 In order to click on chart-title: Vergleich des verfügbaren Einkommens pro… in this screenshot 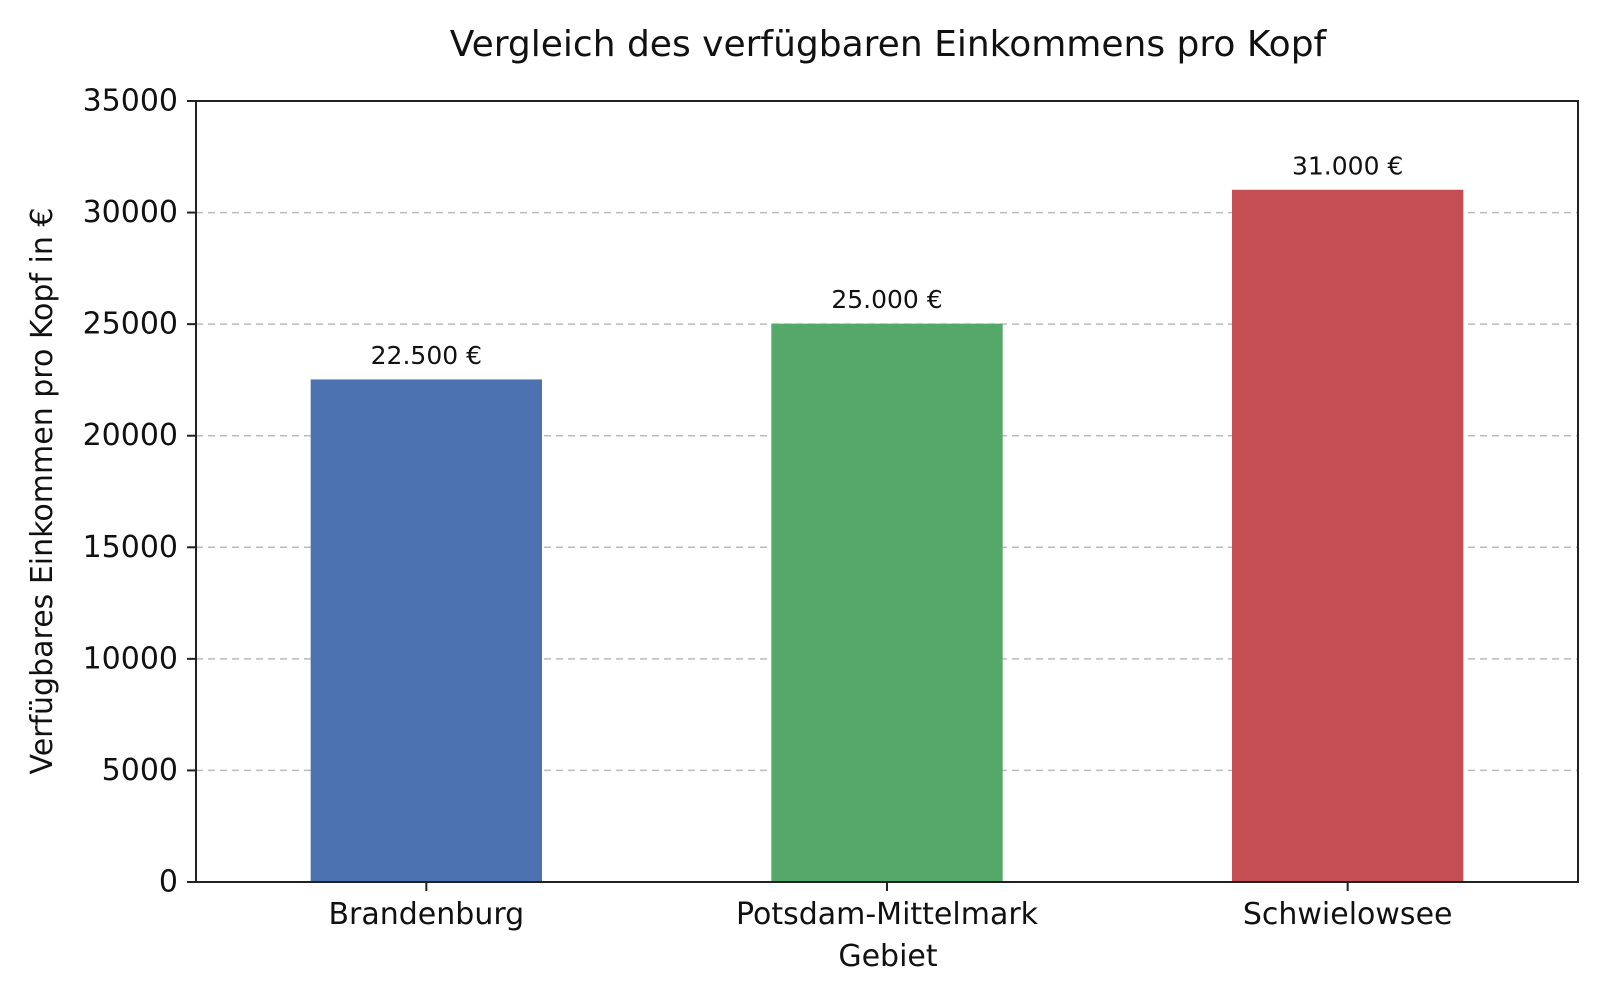, I will do `click(889, 44)`.